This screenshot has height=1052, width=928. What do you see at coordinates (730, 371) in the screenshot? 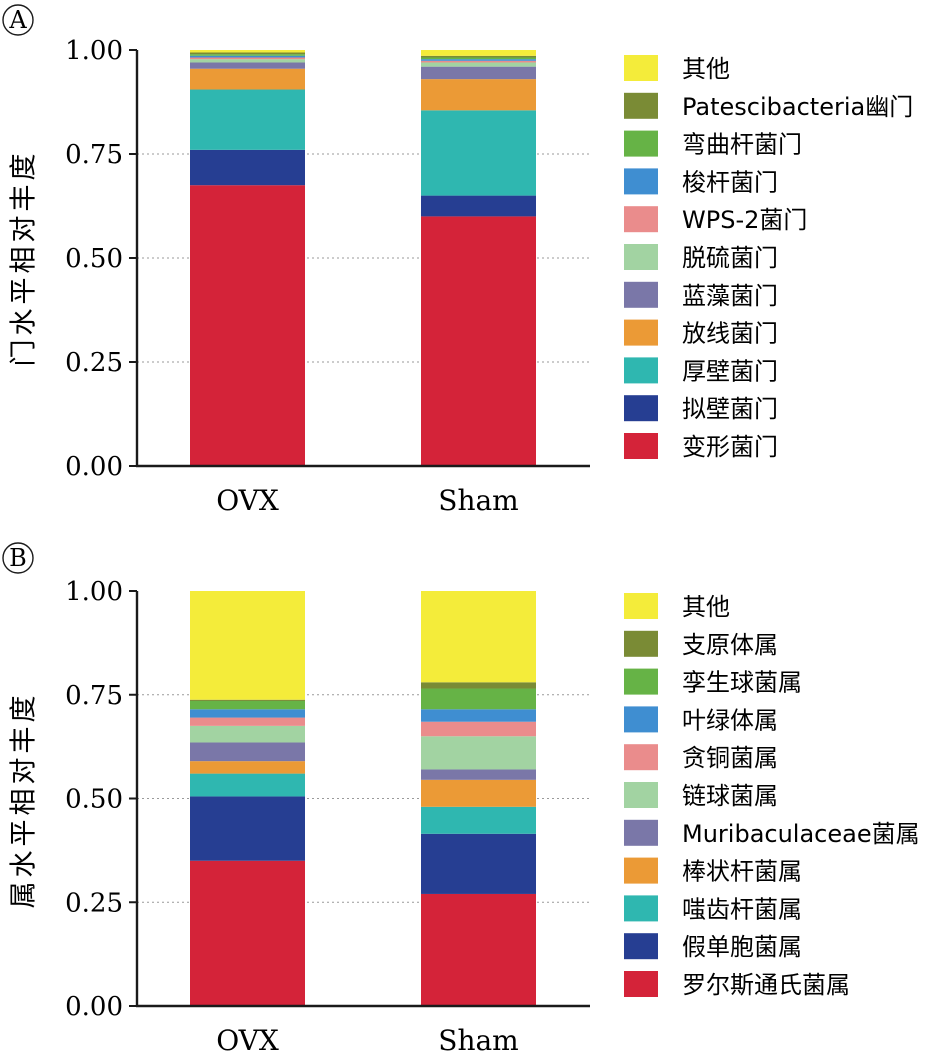
I see `legend-label: 厚壁菌门` at bounding box center [730, 371].